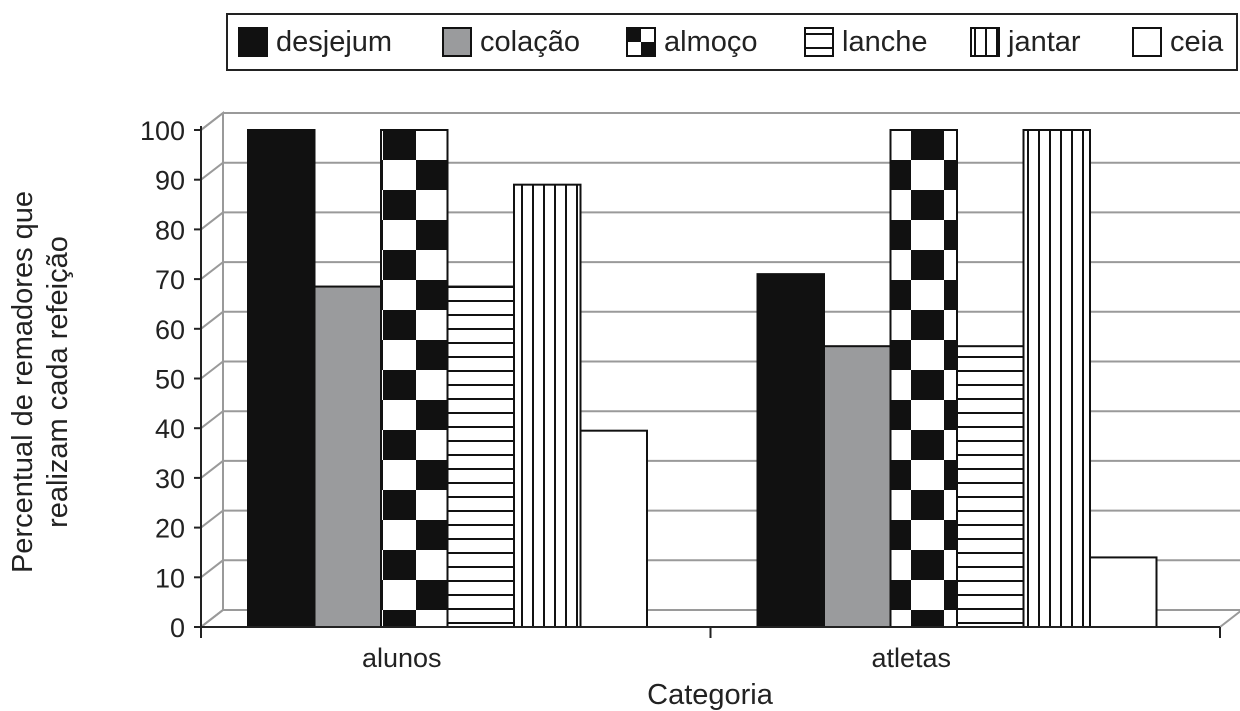  I want to click on y-tick-label: 80, so click(170, 230).